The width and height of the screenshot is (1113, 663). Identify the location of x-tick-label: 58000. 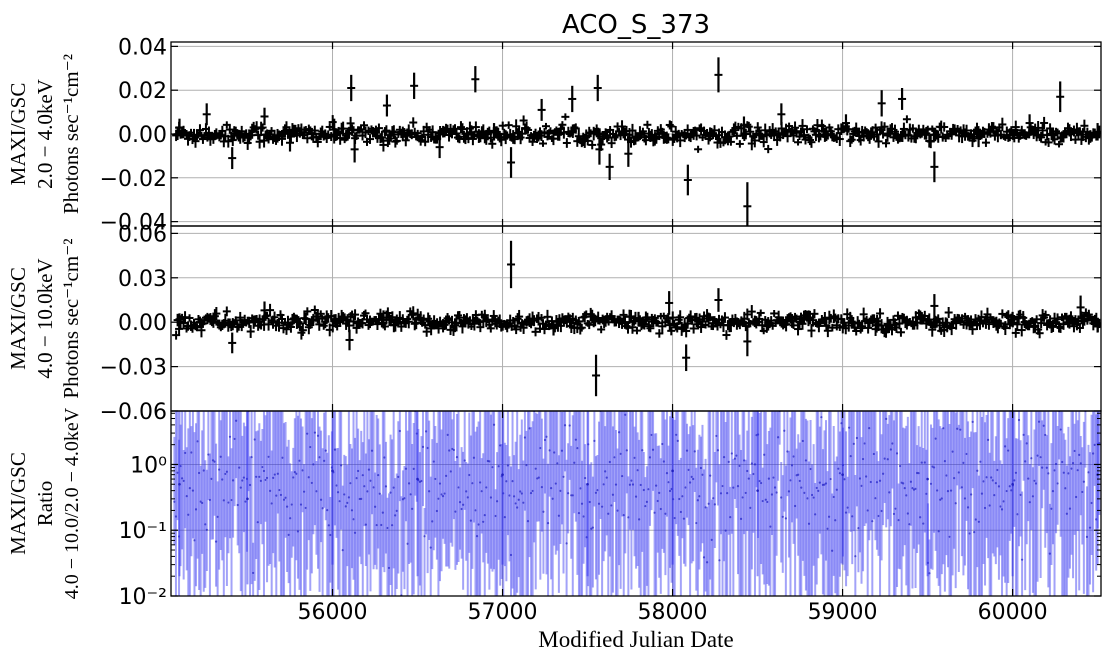
(673, 612).